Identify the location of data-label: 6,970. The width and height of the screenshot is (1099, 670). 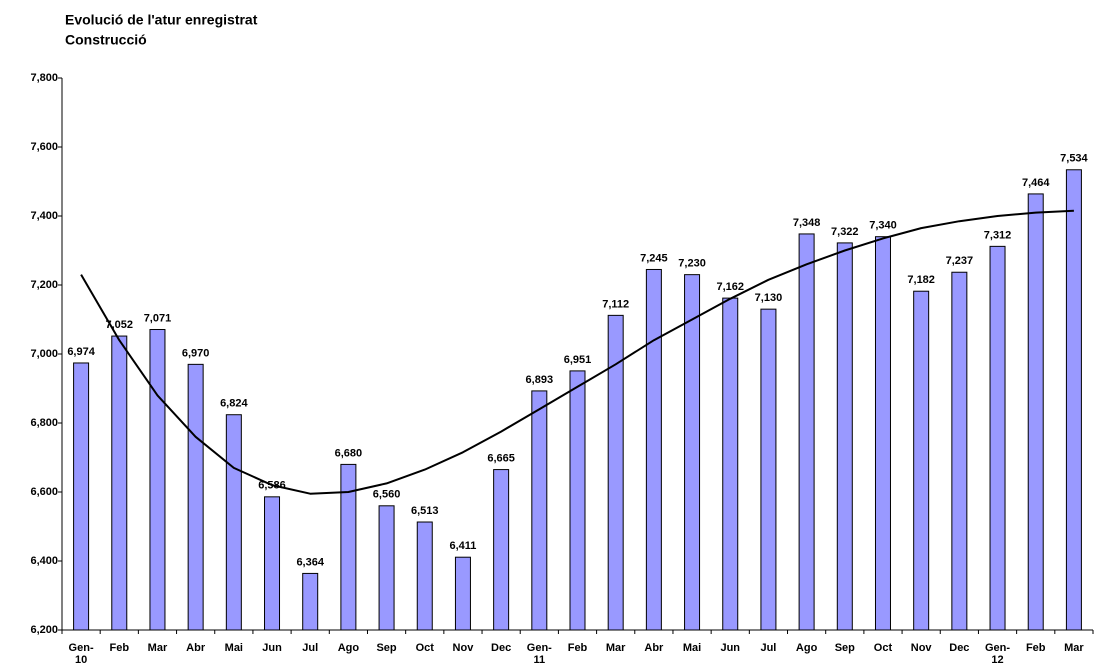
(196, 353).